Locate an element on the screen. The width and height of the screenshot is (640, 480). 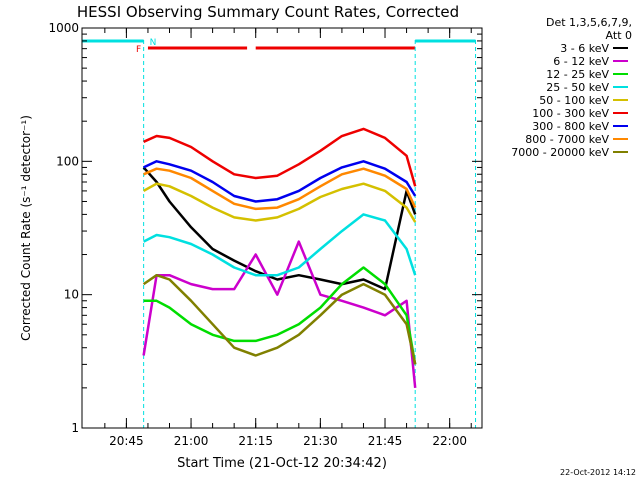
series-line-800-7000-kev is located at coordinates (280, 189).